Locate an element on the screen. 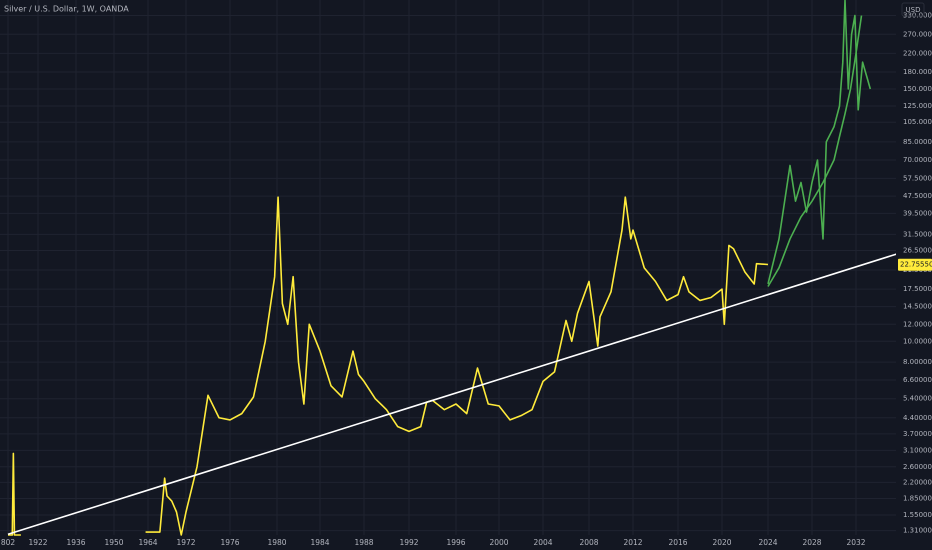 Image resolution: width=932 pixels, height=550 pixels. y-tick-label: 10.00000 is located at coordinates (917, 341).